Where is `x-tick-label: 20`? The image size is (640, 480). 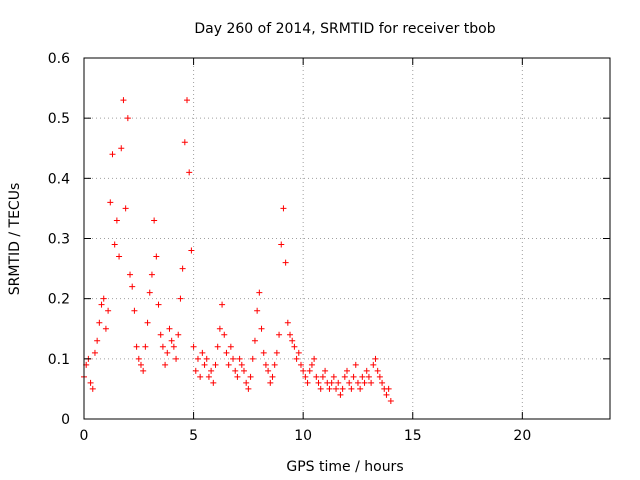
x-tick-label: 20 is located at coordinates (522, 436).